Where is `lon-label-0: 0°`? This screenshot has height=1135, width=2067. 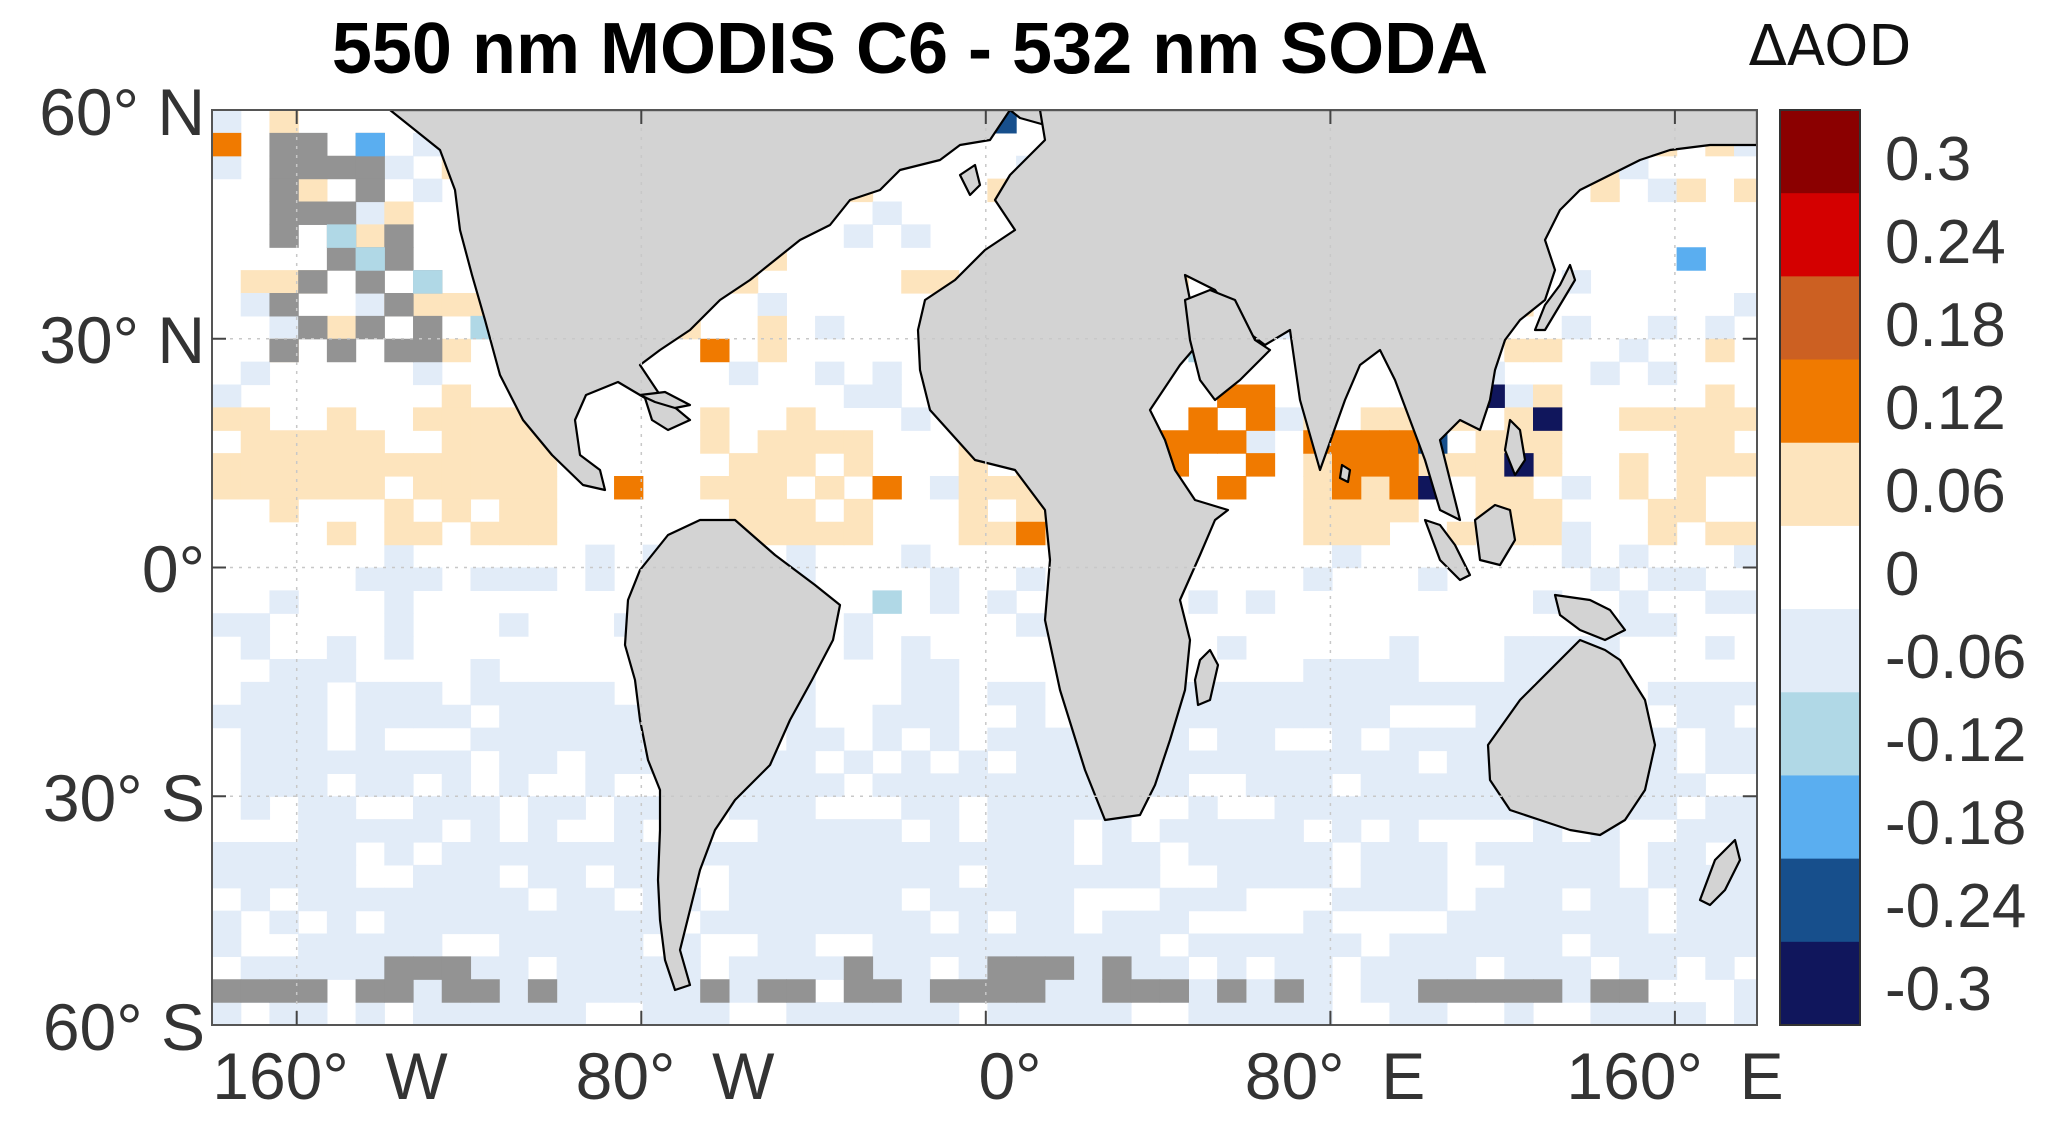
lon-label-0: 0° is located at coordinates (1010, 1076).